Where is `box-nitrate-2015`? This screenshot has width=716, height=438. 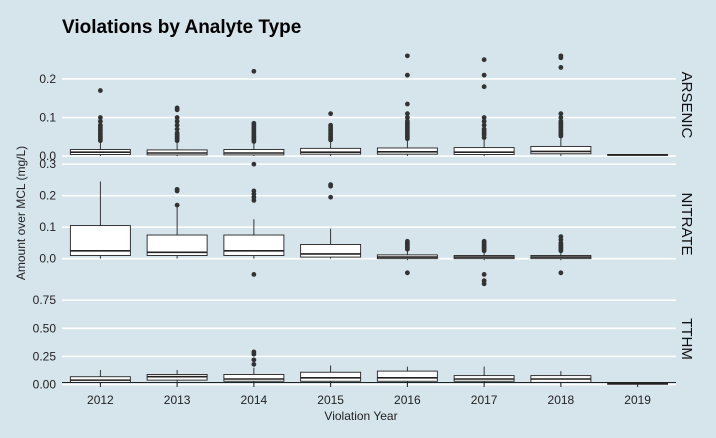 box-nitrate-2015 is located at coordinates (331, 220).